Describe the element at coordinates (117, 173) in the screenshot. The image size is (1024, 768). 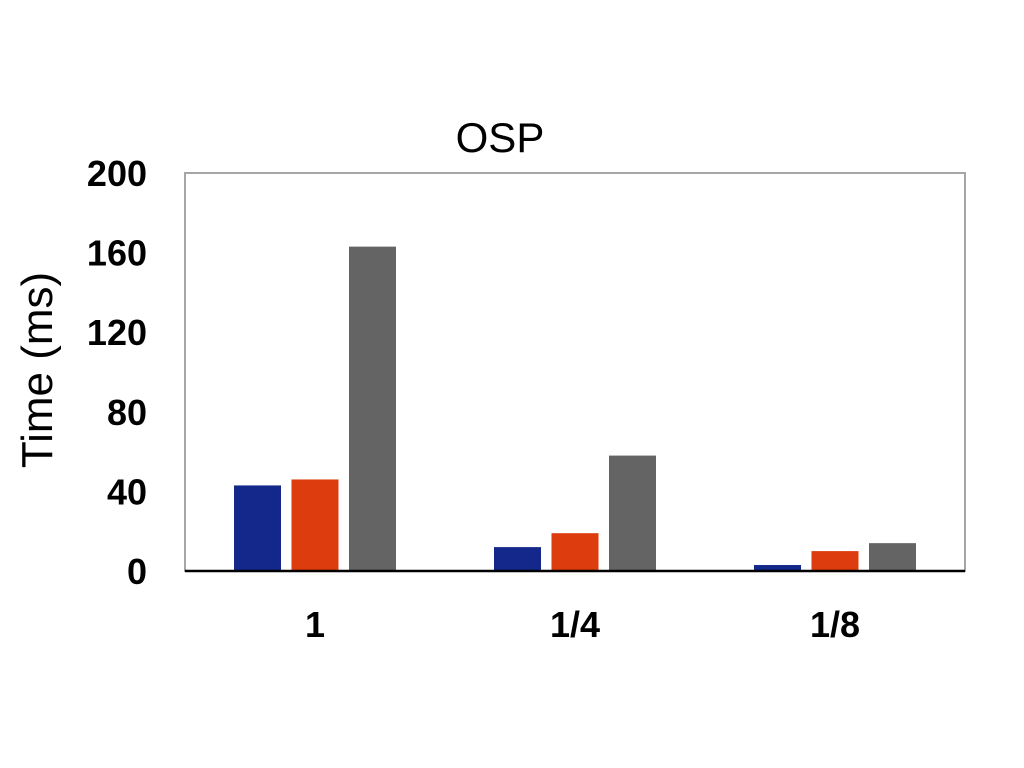
I see `y-tick-label: 200` at that location.